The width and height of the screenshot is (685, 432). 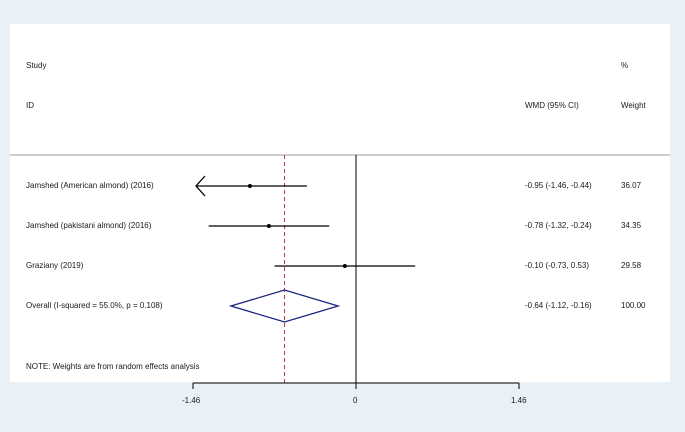 What do you see at coordinates (191, 400) in the screenshot?
I see `x-tick-label-neg: -1.46` at bounding box center [191, 400].